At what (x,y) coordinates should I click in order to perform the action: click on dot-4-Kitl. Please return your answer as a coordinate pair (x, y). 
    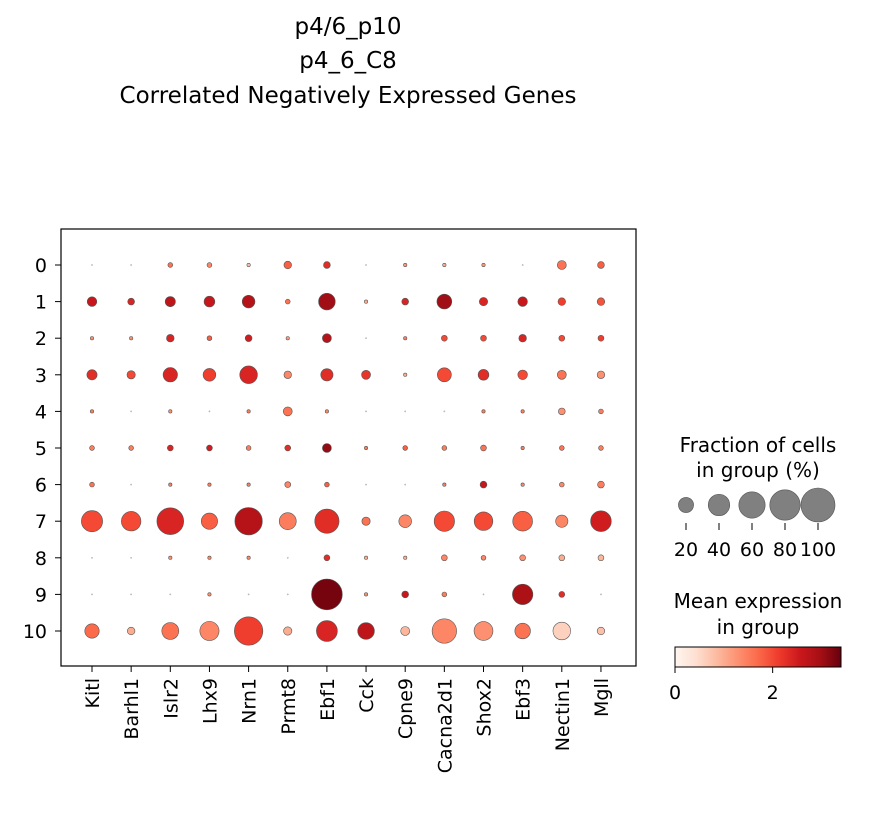
    Looking at the image, I should click on (92, 411).